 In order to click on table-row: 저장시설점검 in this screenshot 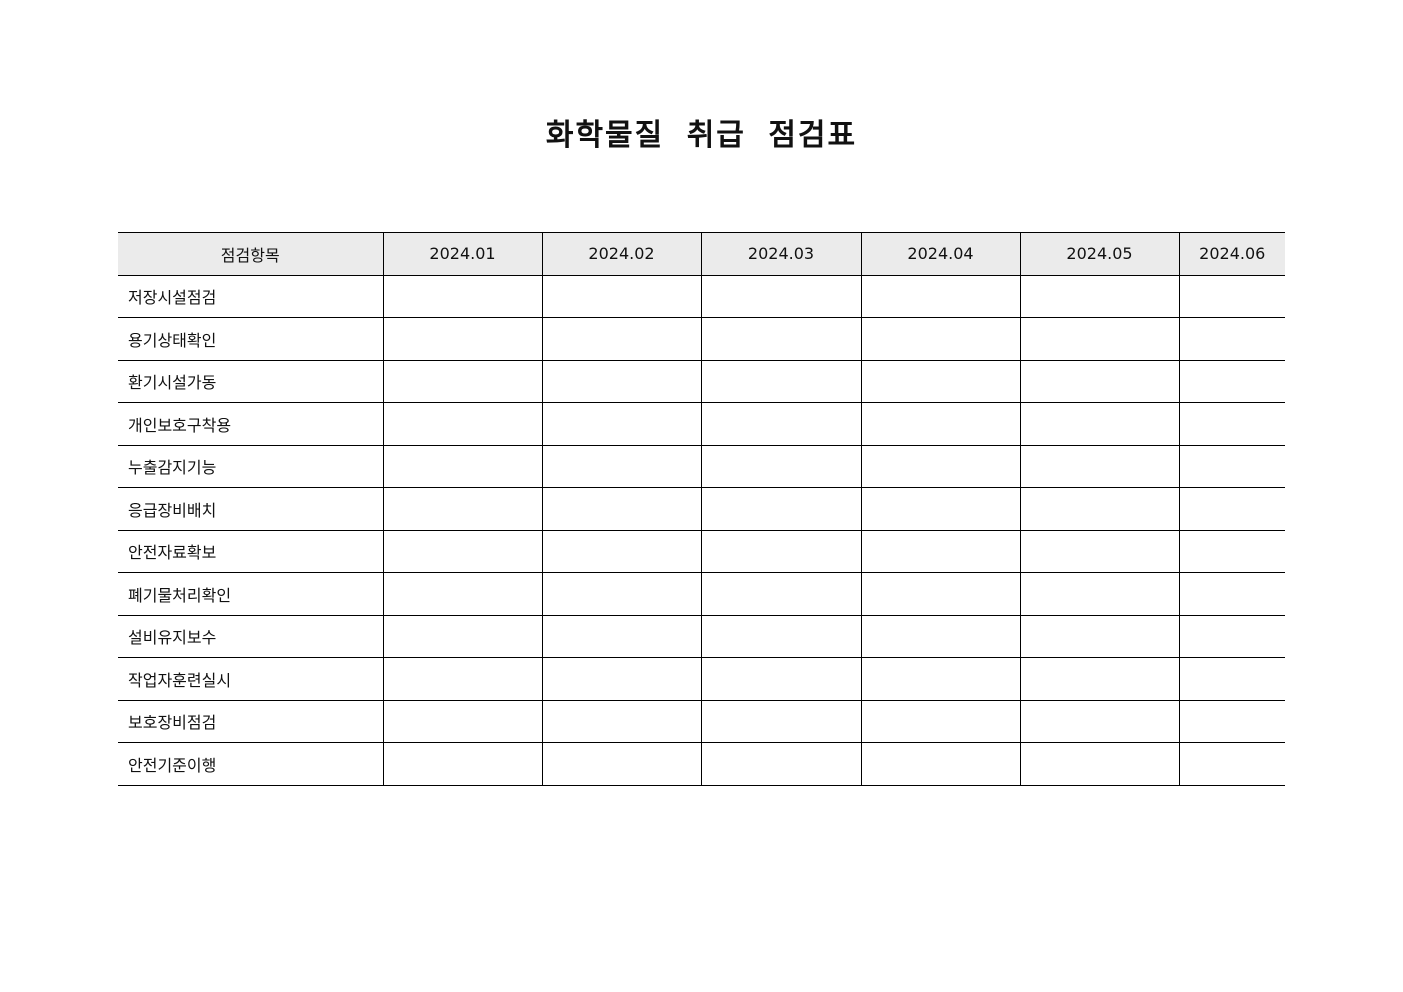, I will do `click(701, 296)`.